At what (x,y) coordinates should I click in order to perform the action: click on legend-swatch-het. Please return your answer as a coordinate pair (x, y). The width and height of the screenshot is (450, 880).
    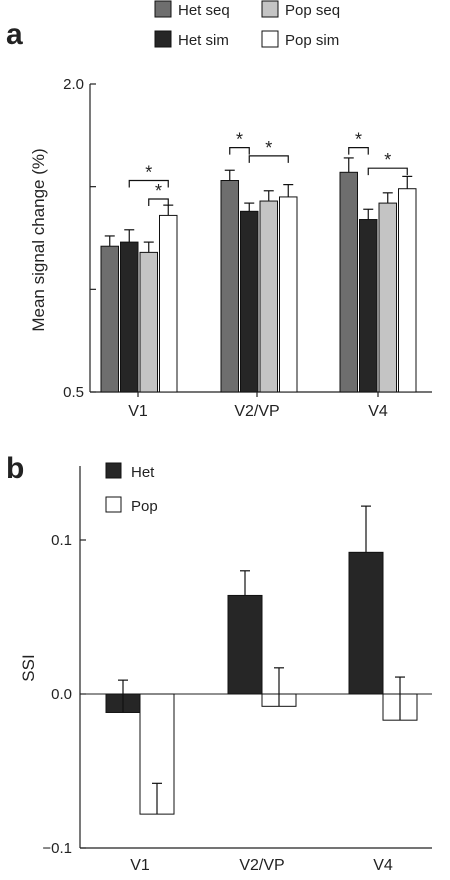
    Looking at the image, I should click on (113, 470).